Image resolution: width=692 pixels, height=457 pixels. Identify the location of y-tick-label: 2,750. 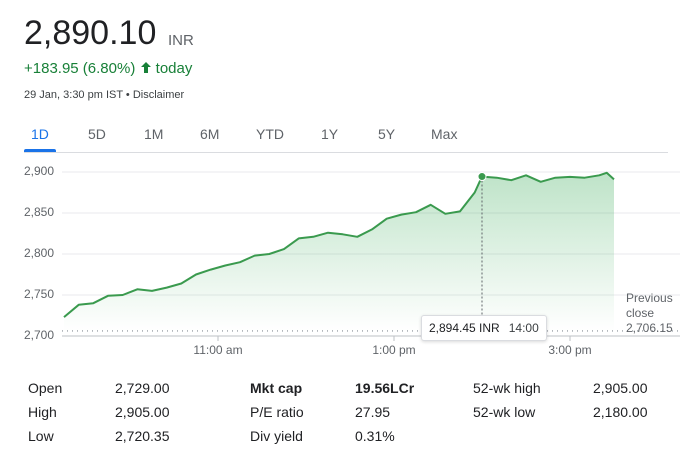
(39, 294).